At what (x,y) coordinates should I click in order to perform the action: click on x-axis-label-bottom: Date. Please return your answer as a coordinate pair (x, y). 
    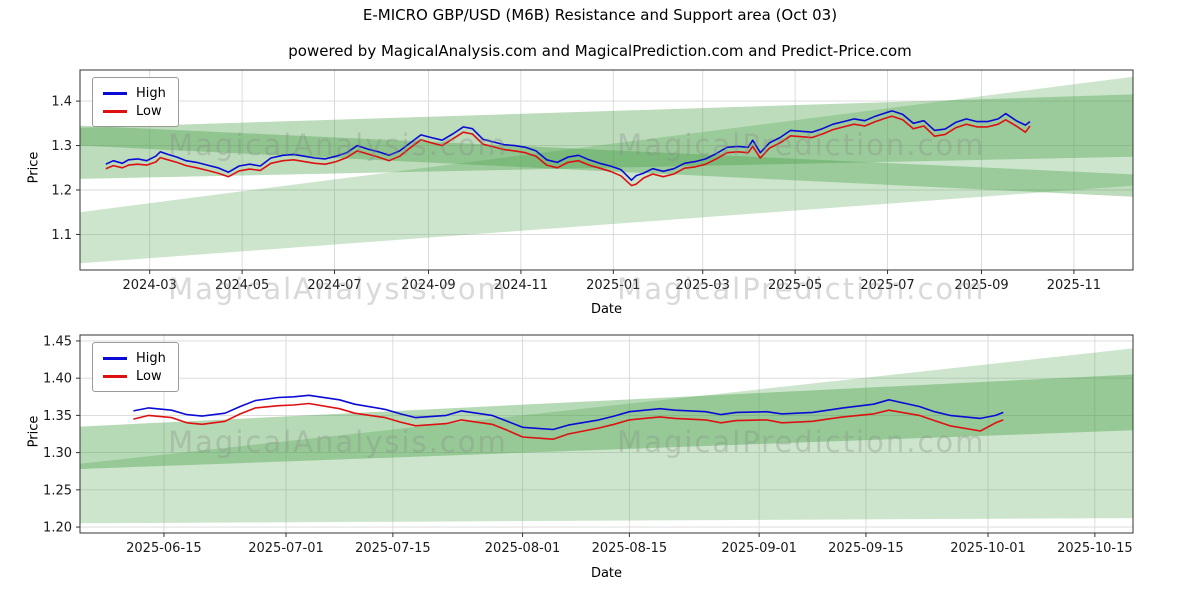
    Looking at the image, I should click on (606, 573).